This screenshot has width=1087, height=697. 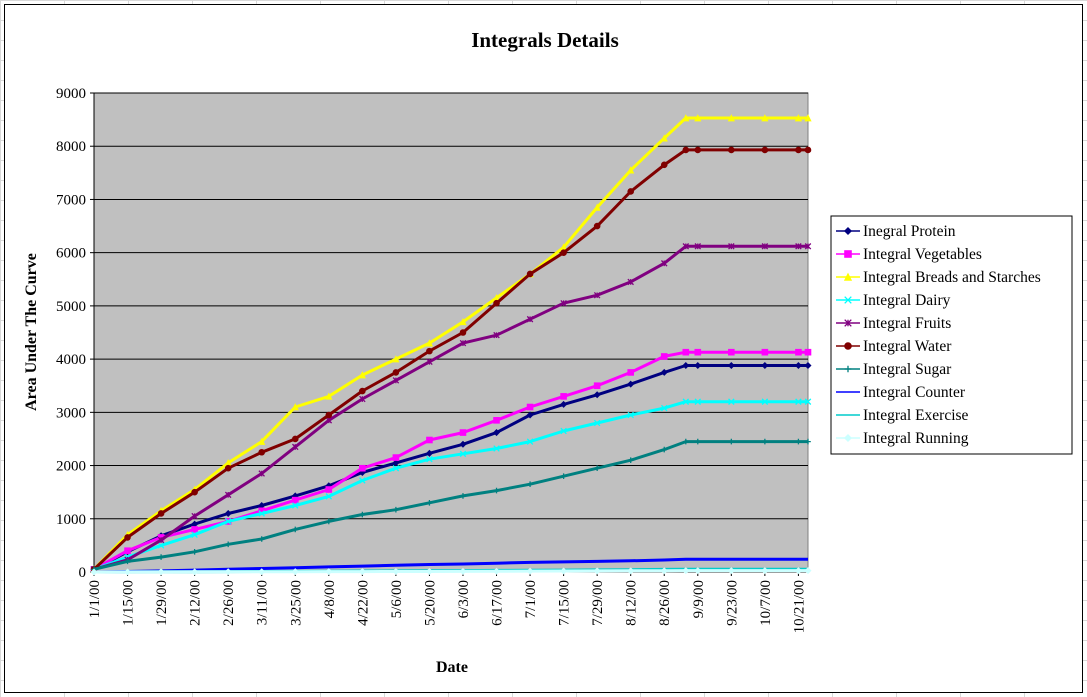 I want to click on y-tick-label: 8000, so click(x=71, y=147).